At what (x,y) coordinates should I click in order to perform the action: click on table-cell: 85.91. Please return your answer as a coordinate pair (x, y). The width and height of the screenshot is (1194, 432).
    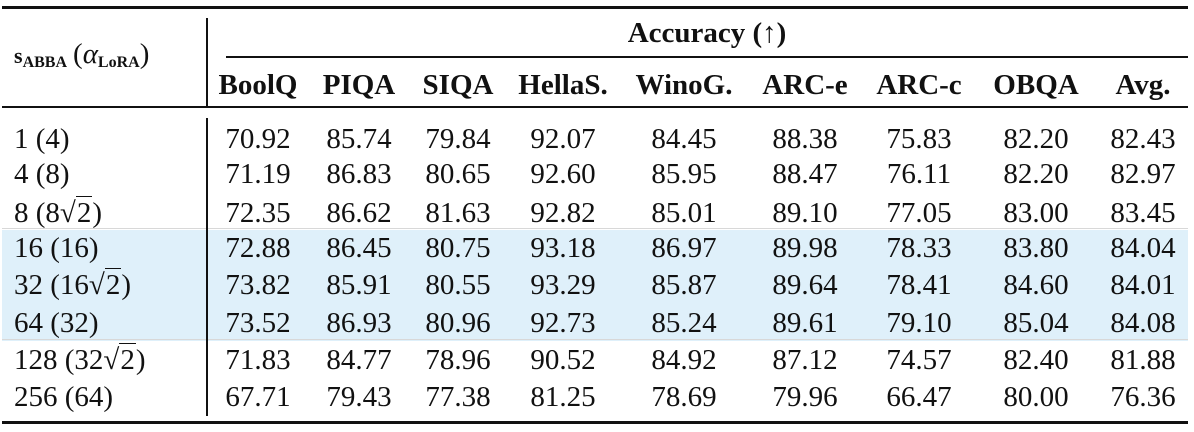
    Looking at the image, I should click on (359, 285).